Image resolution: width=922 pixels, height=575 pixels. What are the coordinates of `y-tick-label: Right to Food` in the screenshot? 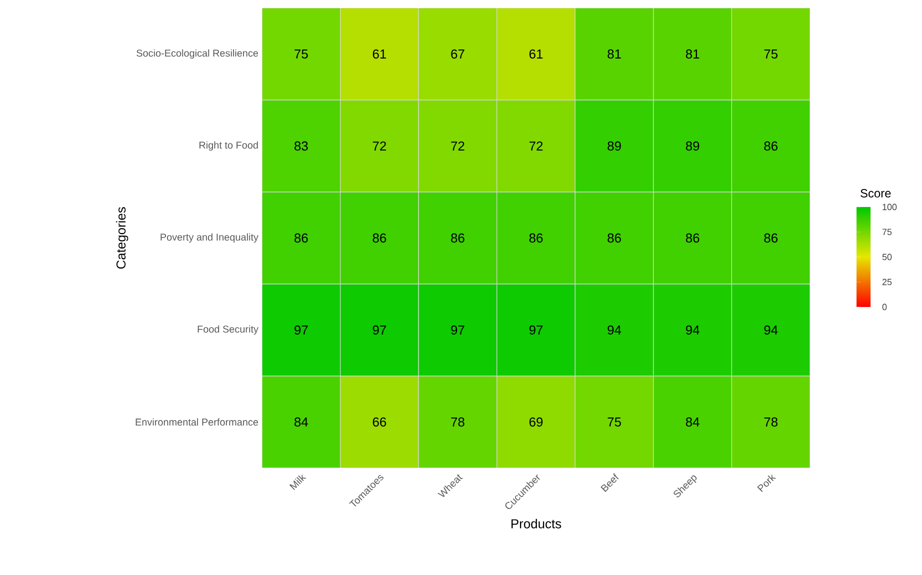 It's located at (228, 146).